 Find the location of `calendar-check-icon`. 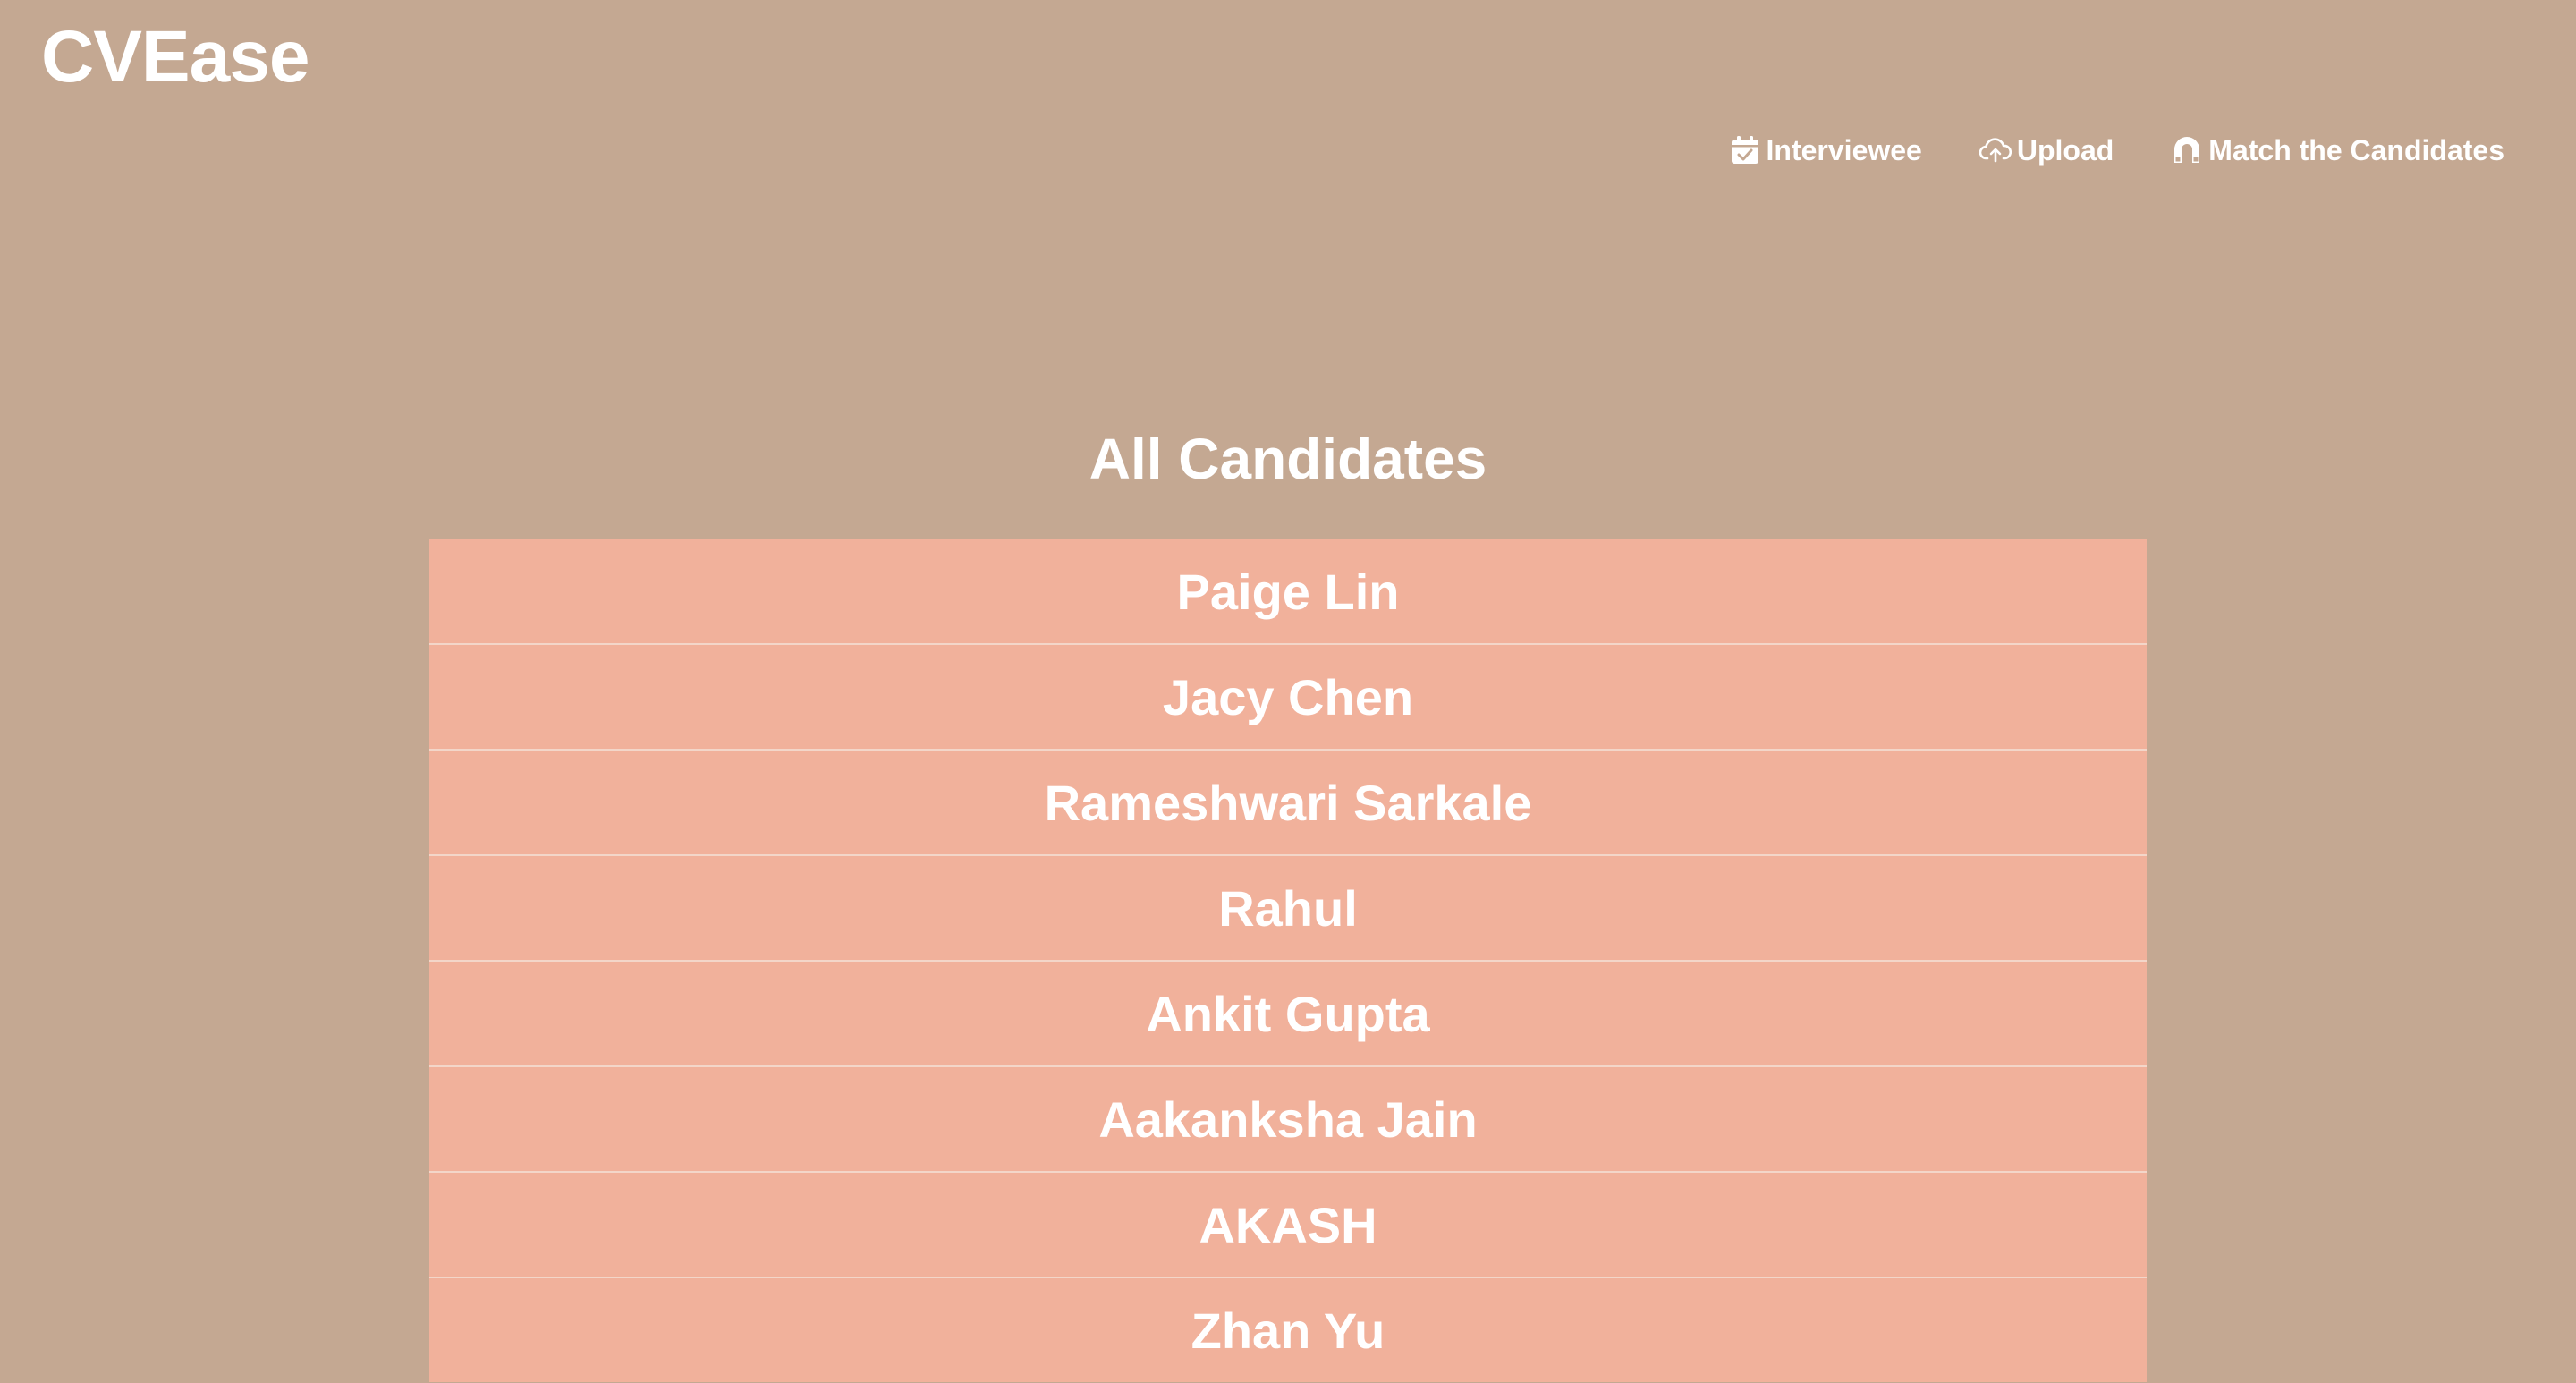

calendar-check-icon is located at coordinates (1745, 150).